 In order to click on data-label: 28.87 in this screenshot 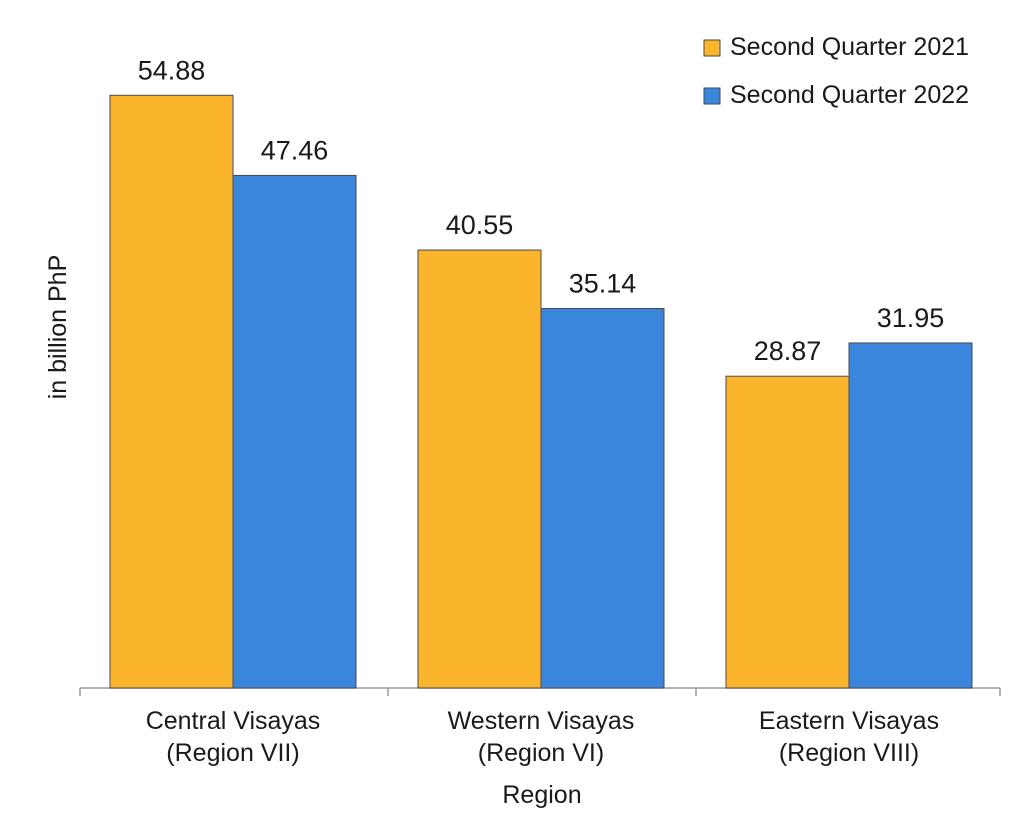, I will do `click(788, 351)`.